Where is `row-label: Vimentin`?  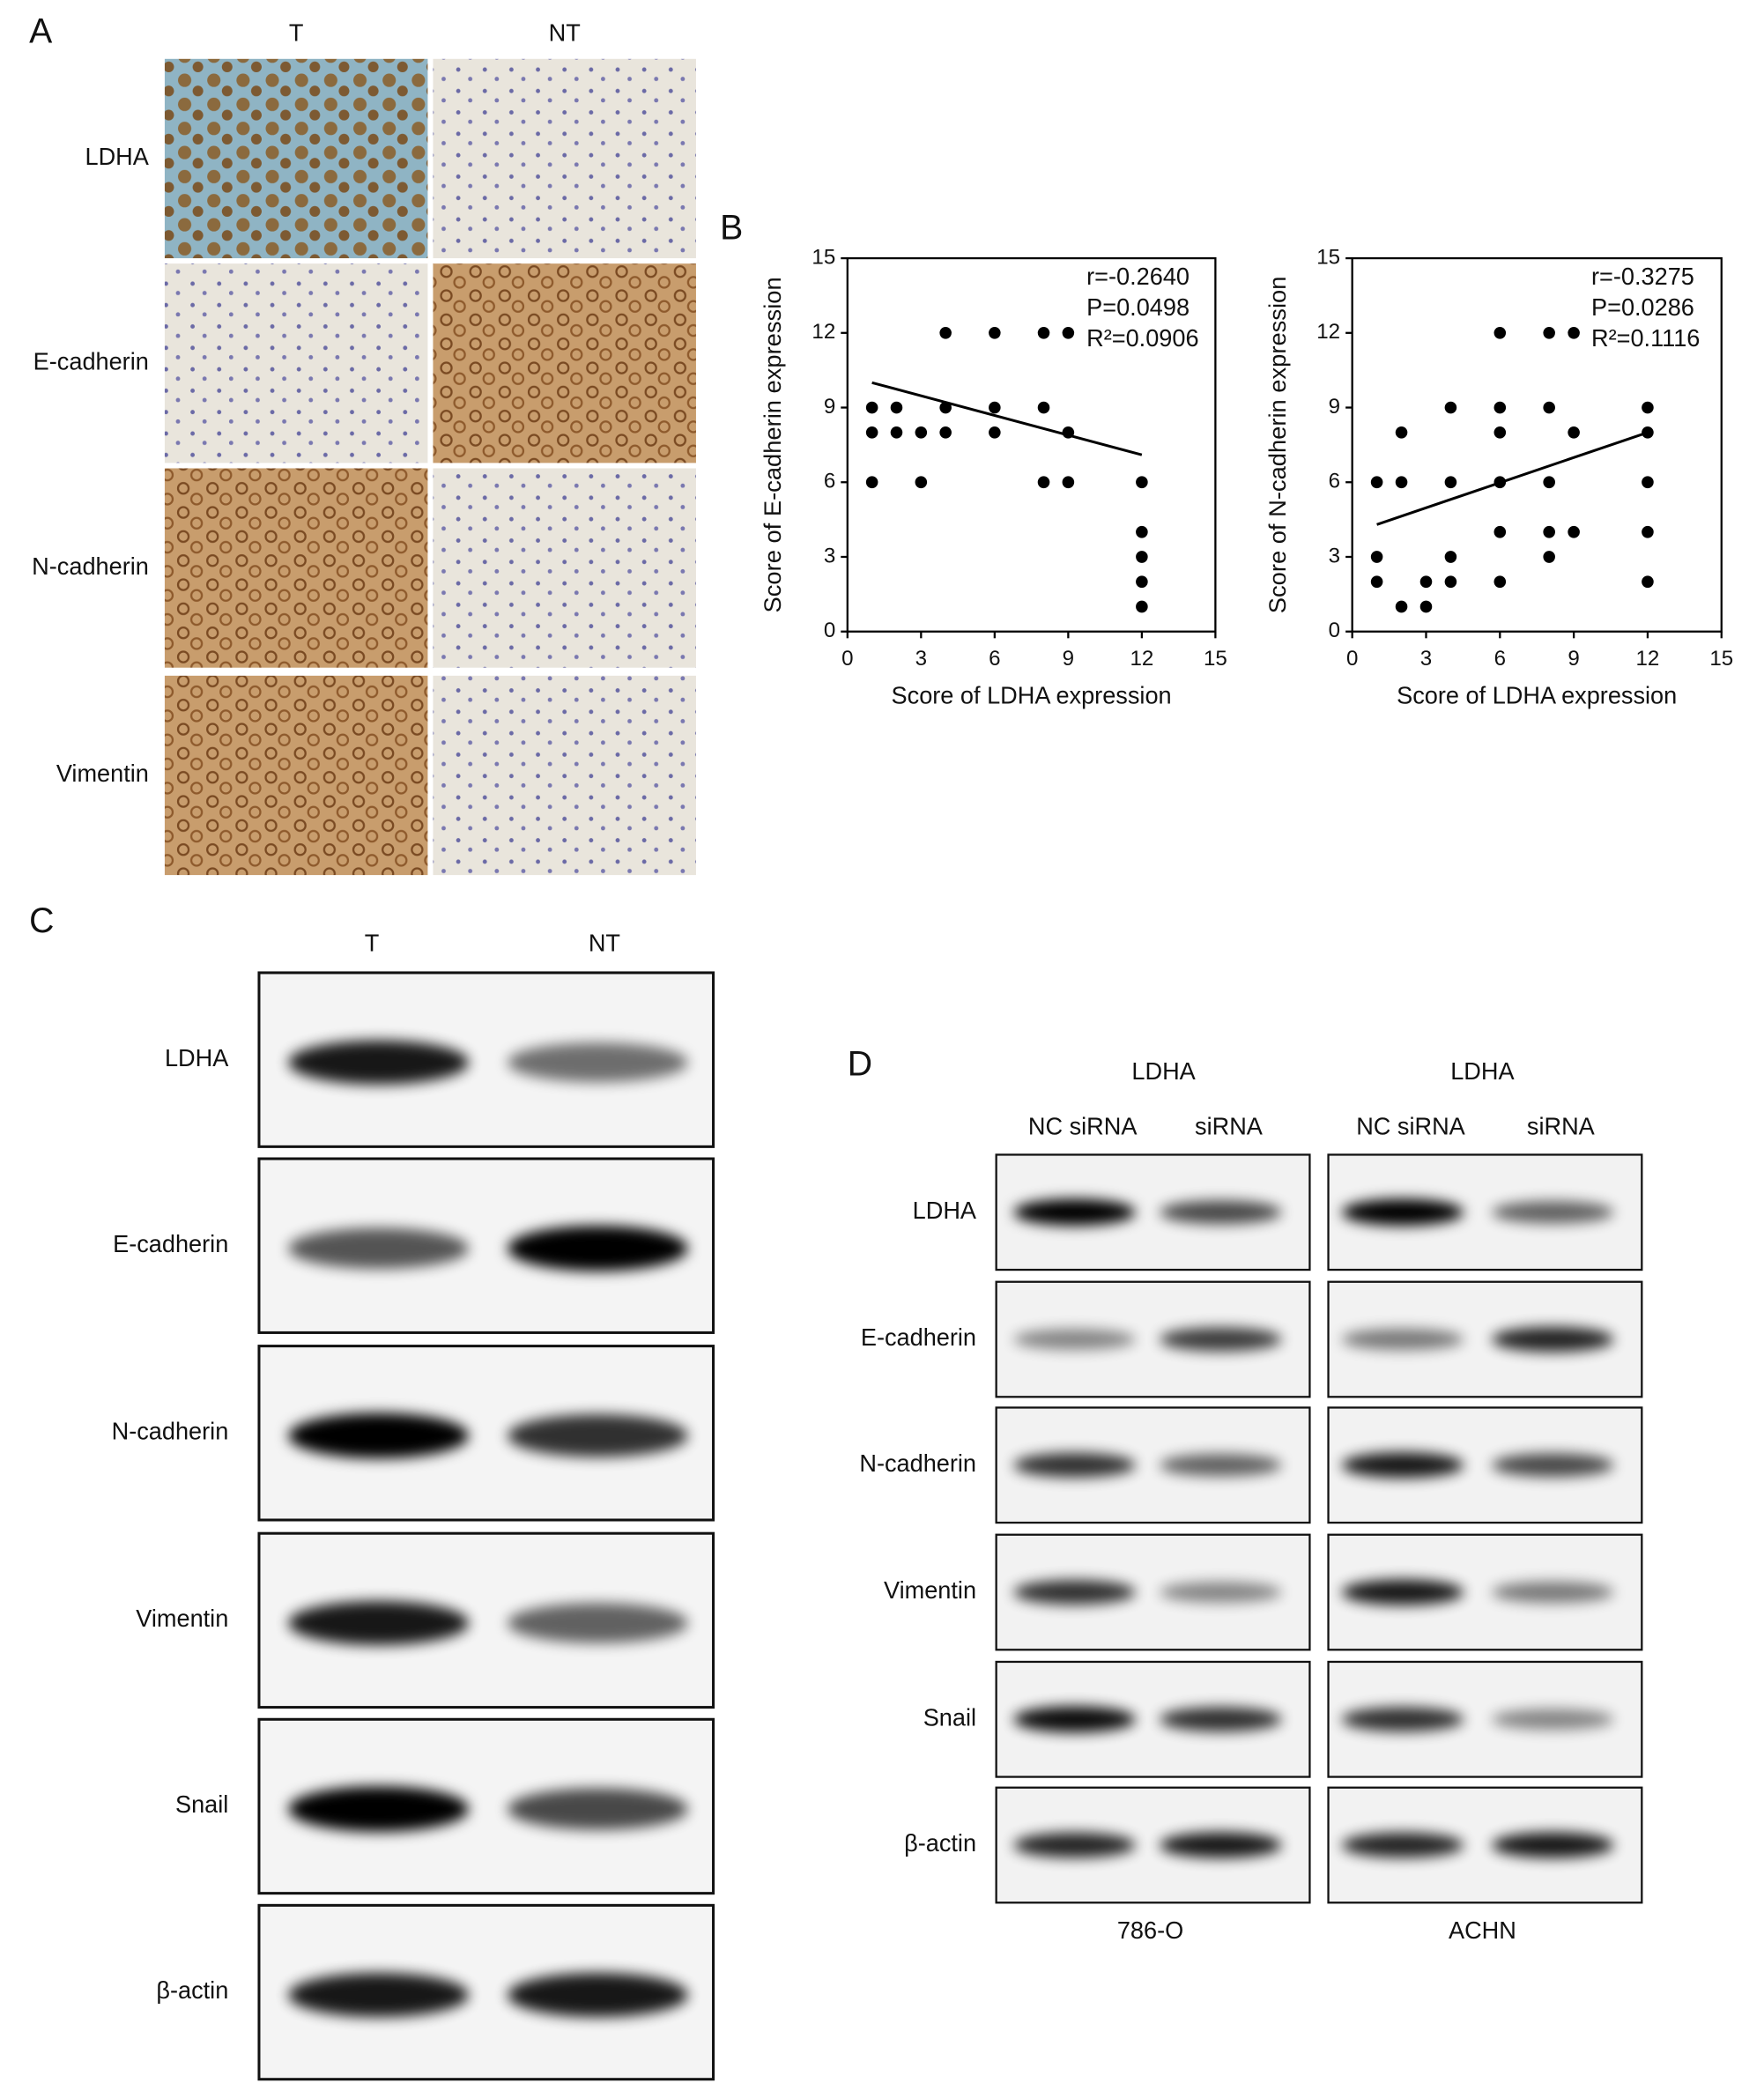 row-label: Vimentin is located at coordinates (102, 773).